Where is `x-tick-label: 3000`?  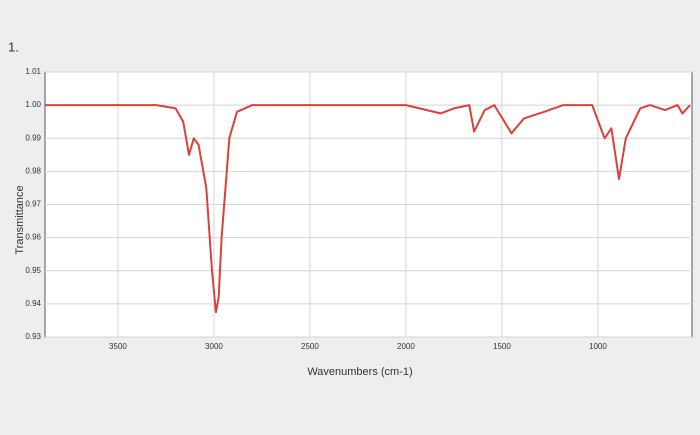
x-tick-label: 3000 is located at coordinates (214, 346).